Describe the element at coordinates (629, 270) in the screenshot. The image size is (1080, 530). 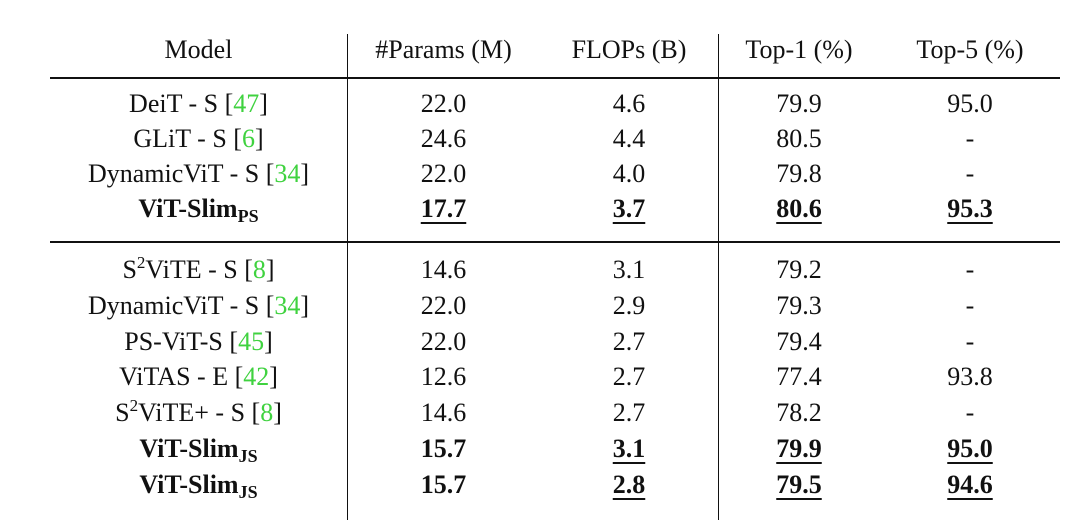
I see `value-cell: 3.1` at that location.